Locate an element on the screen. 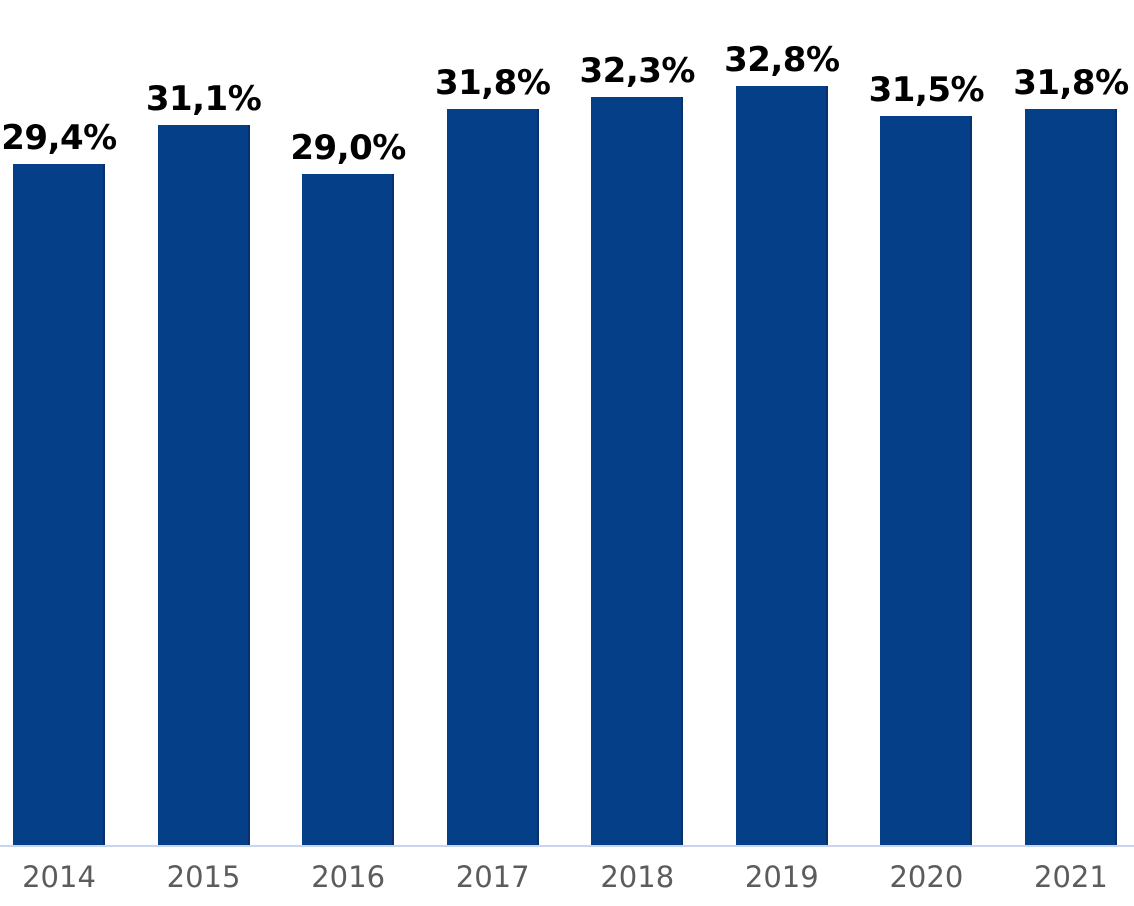 The height and width of the screenshot is (906, 1134). bar-value-label: 29,0% is located at coordinates (348, 148).